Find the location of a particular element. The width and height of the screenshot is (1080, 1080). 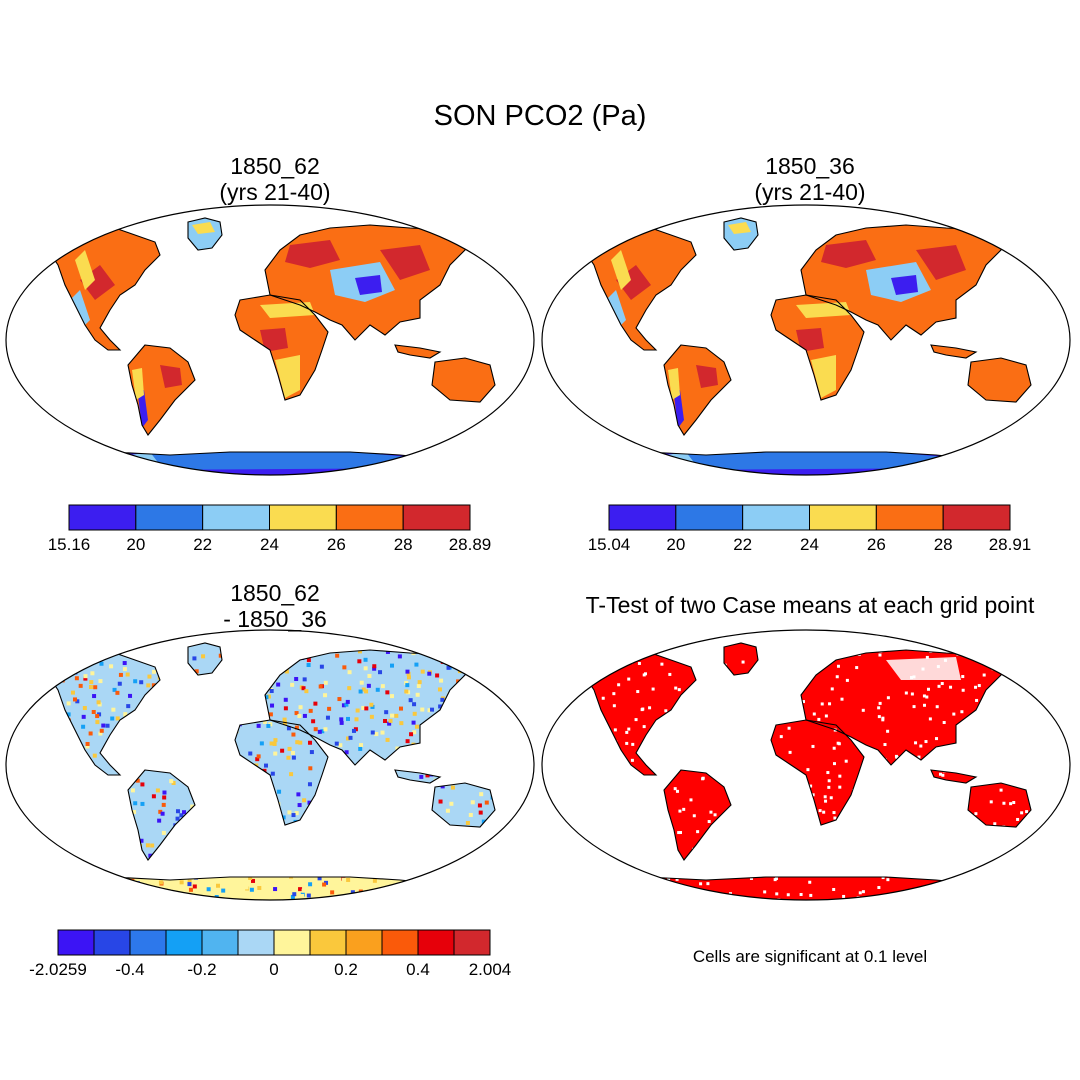

map-panel-4-hole-siberia is located at coordinates (923, 668).